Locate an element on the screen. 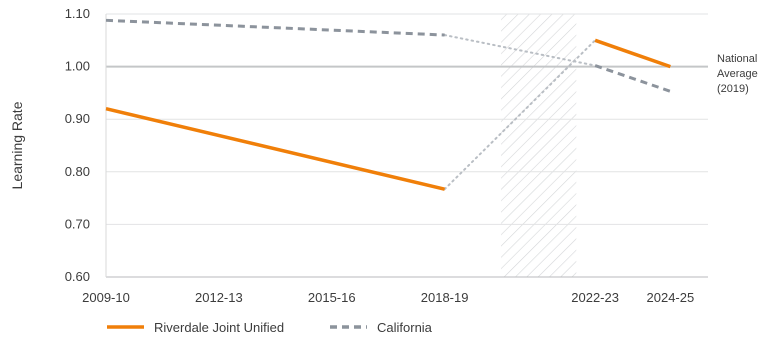 The width and height of the screenshot is (764, 351). y-tick-label: 1.00 is located at coordinates (77, 66).